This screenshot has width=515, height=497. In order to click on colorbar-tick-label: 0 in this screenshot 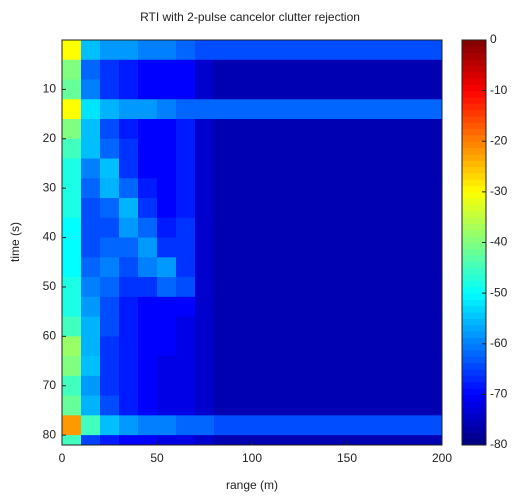, I will do `click(493, 39)`.